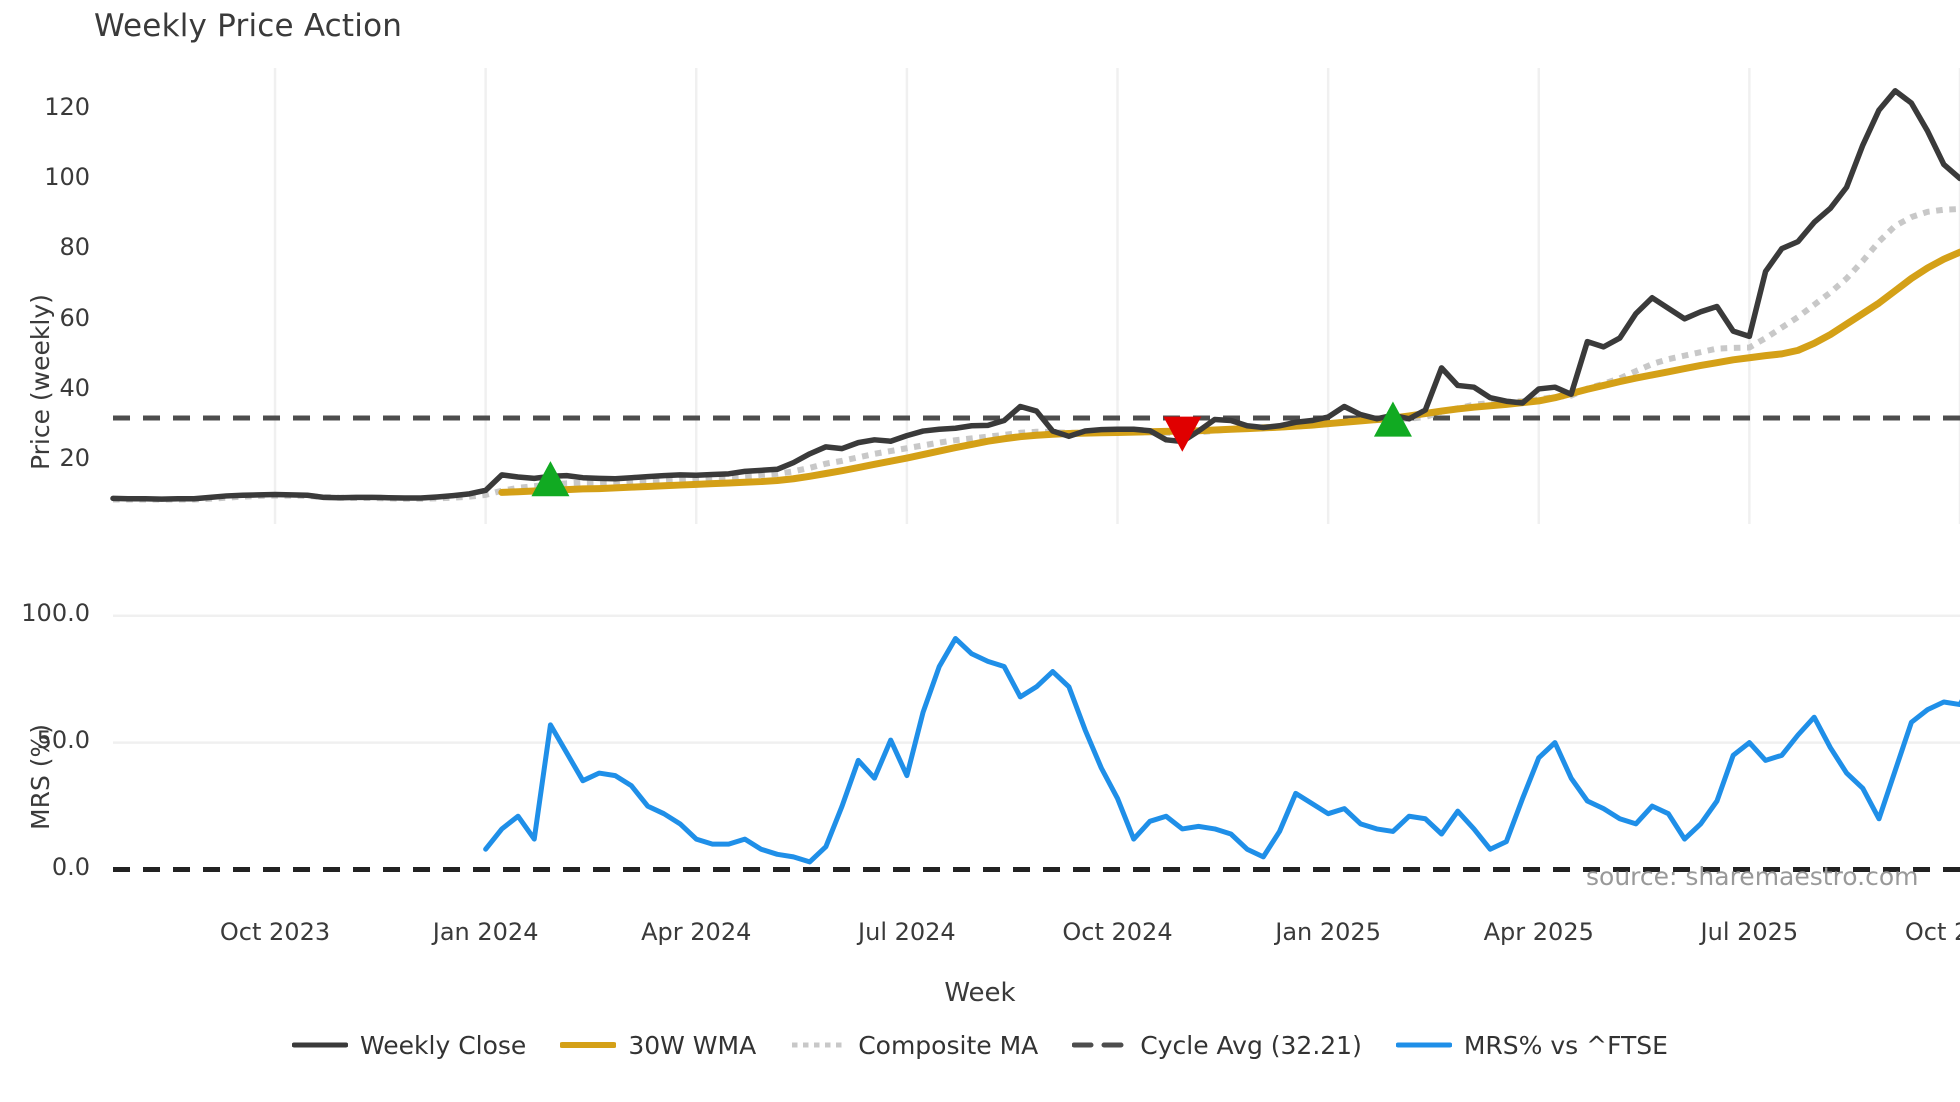 Image resolution: width=1960 pixels, height=1102 pixels. I want to click on x-tick-label: Jul 2025, so click(1749, 932).